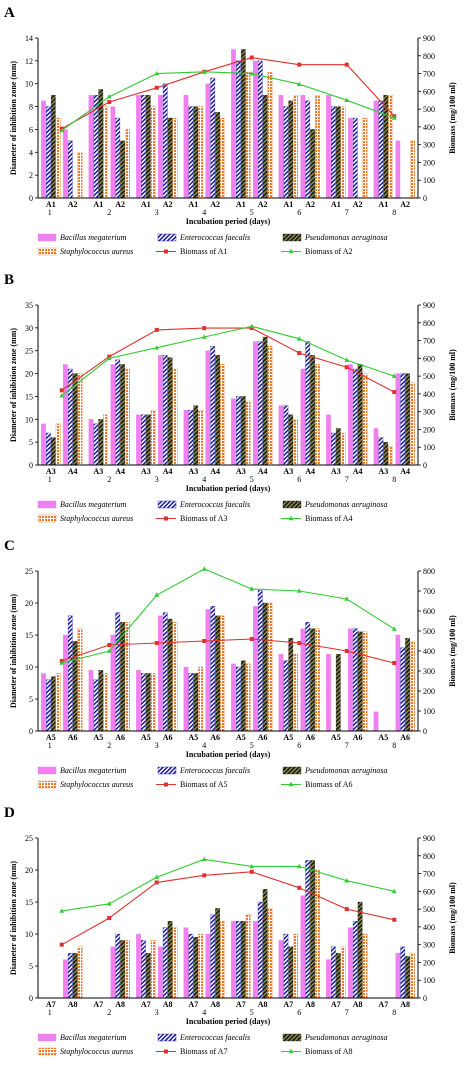 The image size is (468, 1067). I want to click on y-tick-label: 35, so click(29, 305).